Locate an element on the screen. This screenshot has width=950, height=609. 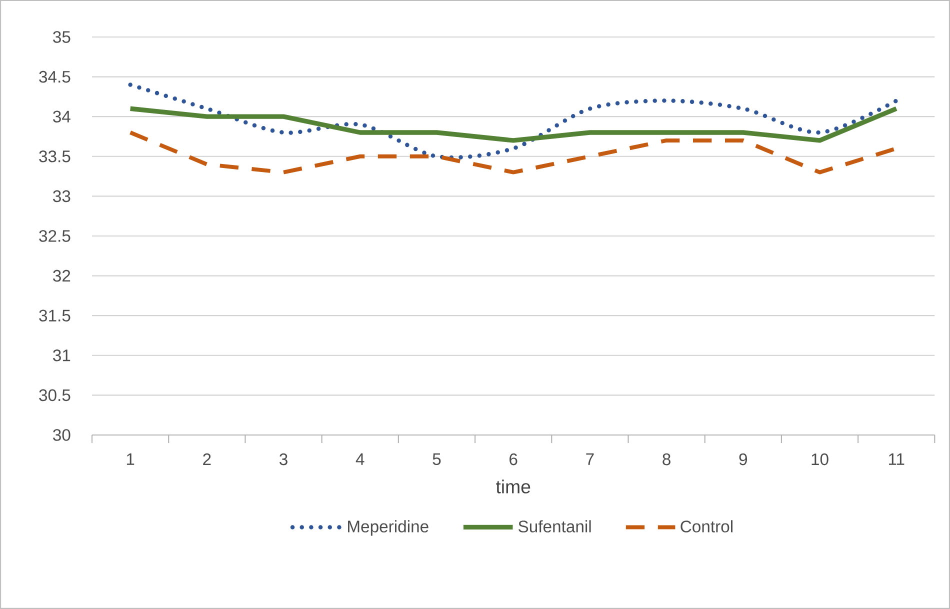
line-series is located at coordinates (513, 121).